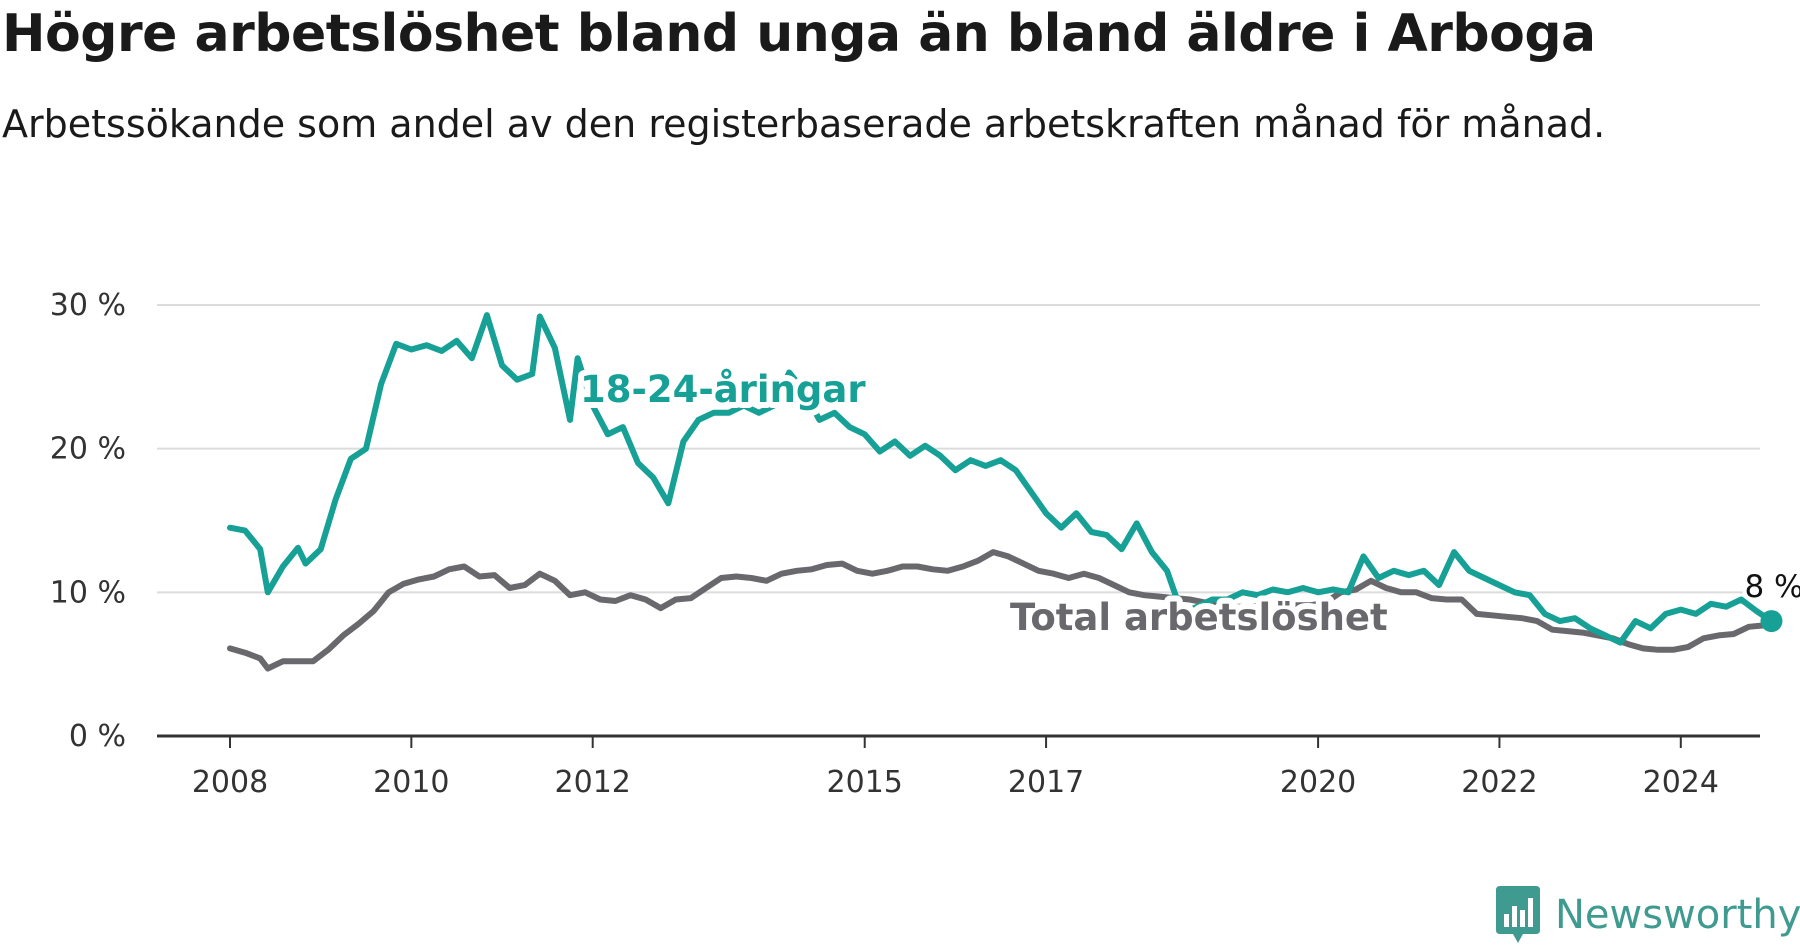  What do you see at coordinates (88, 592) in the screenshot?
I see `y-tick-label: 10 %` at bounding box center [88, 592].